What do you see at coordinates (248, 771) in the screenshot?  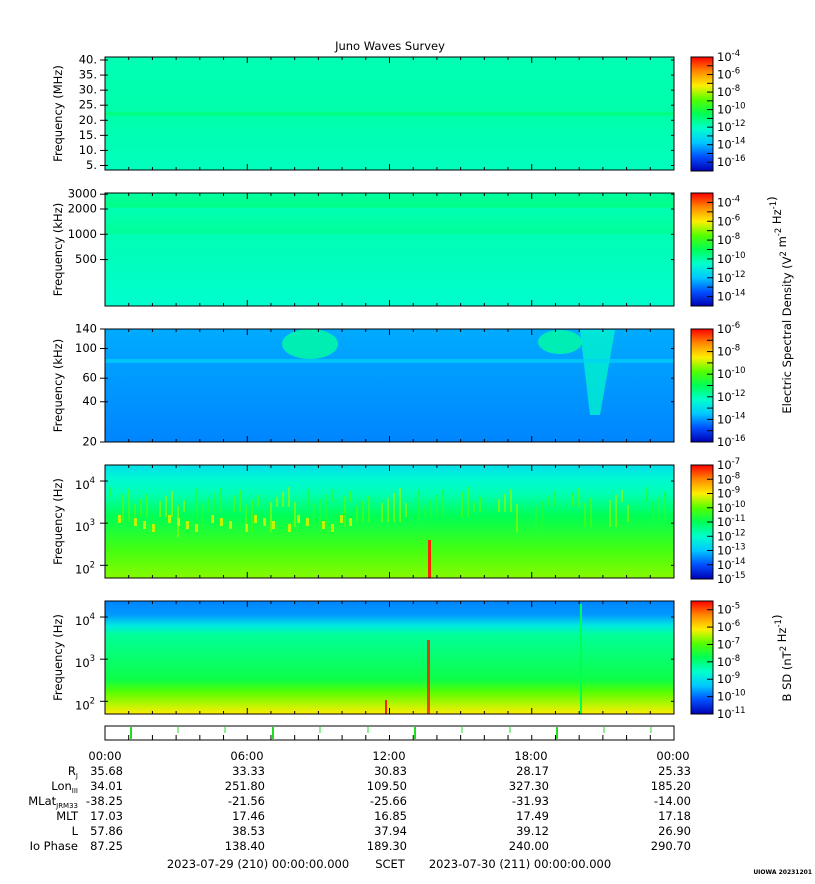 I see `ephemeris-value: 33.33` at bounding box center [248, 771].